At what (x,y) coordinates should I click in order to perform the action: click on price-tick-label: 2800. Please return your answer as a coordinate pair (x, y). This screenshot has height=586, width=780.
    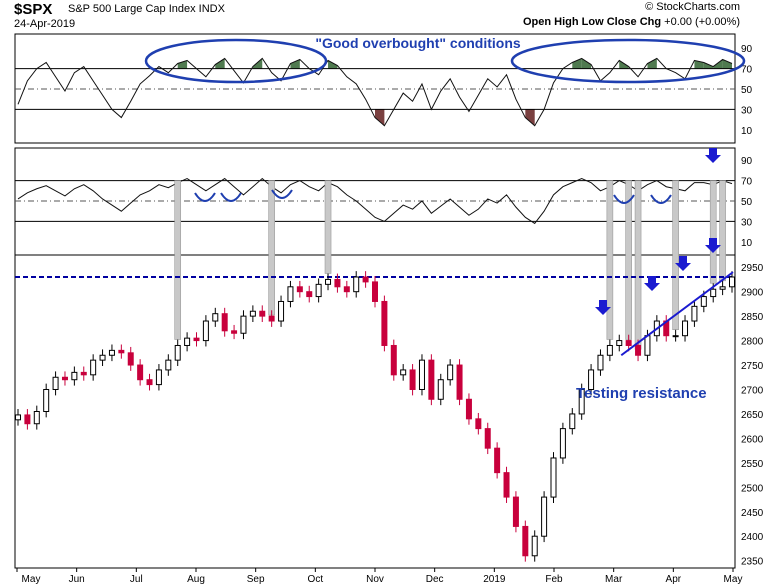
    Looking at the image, I should click on (752, 342).